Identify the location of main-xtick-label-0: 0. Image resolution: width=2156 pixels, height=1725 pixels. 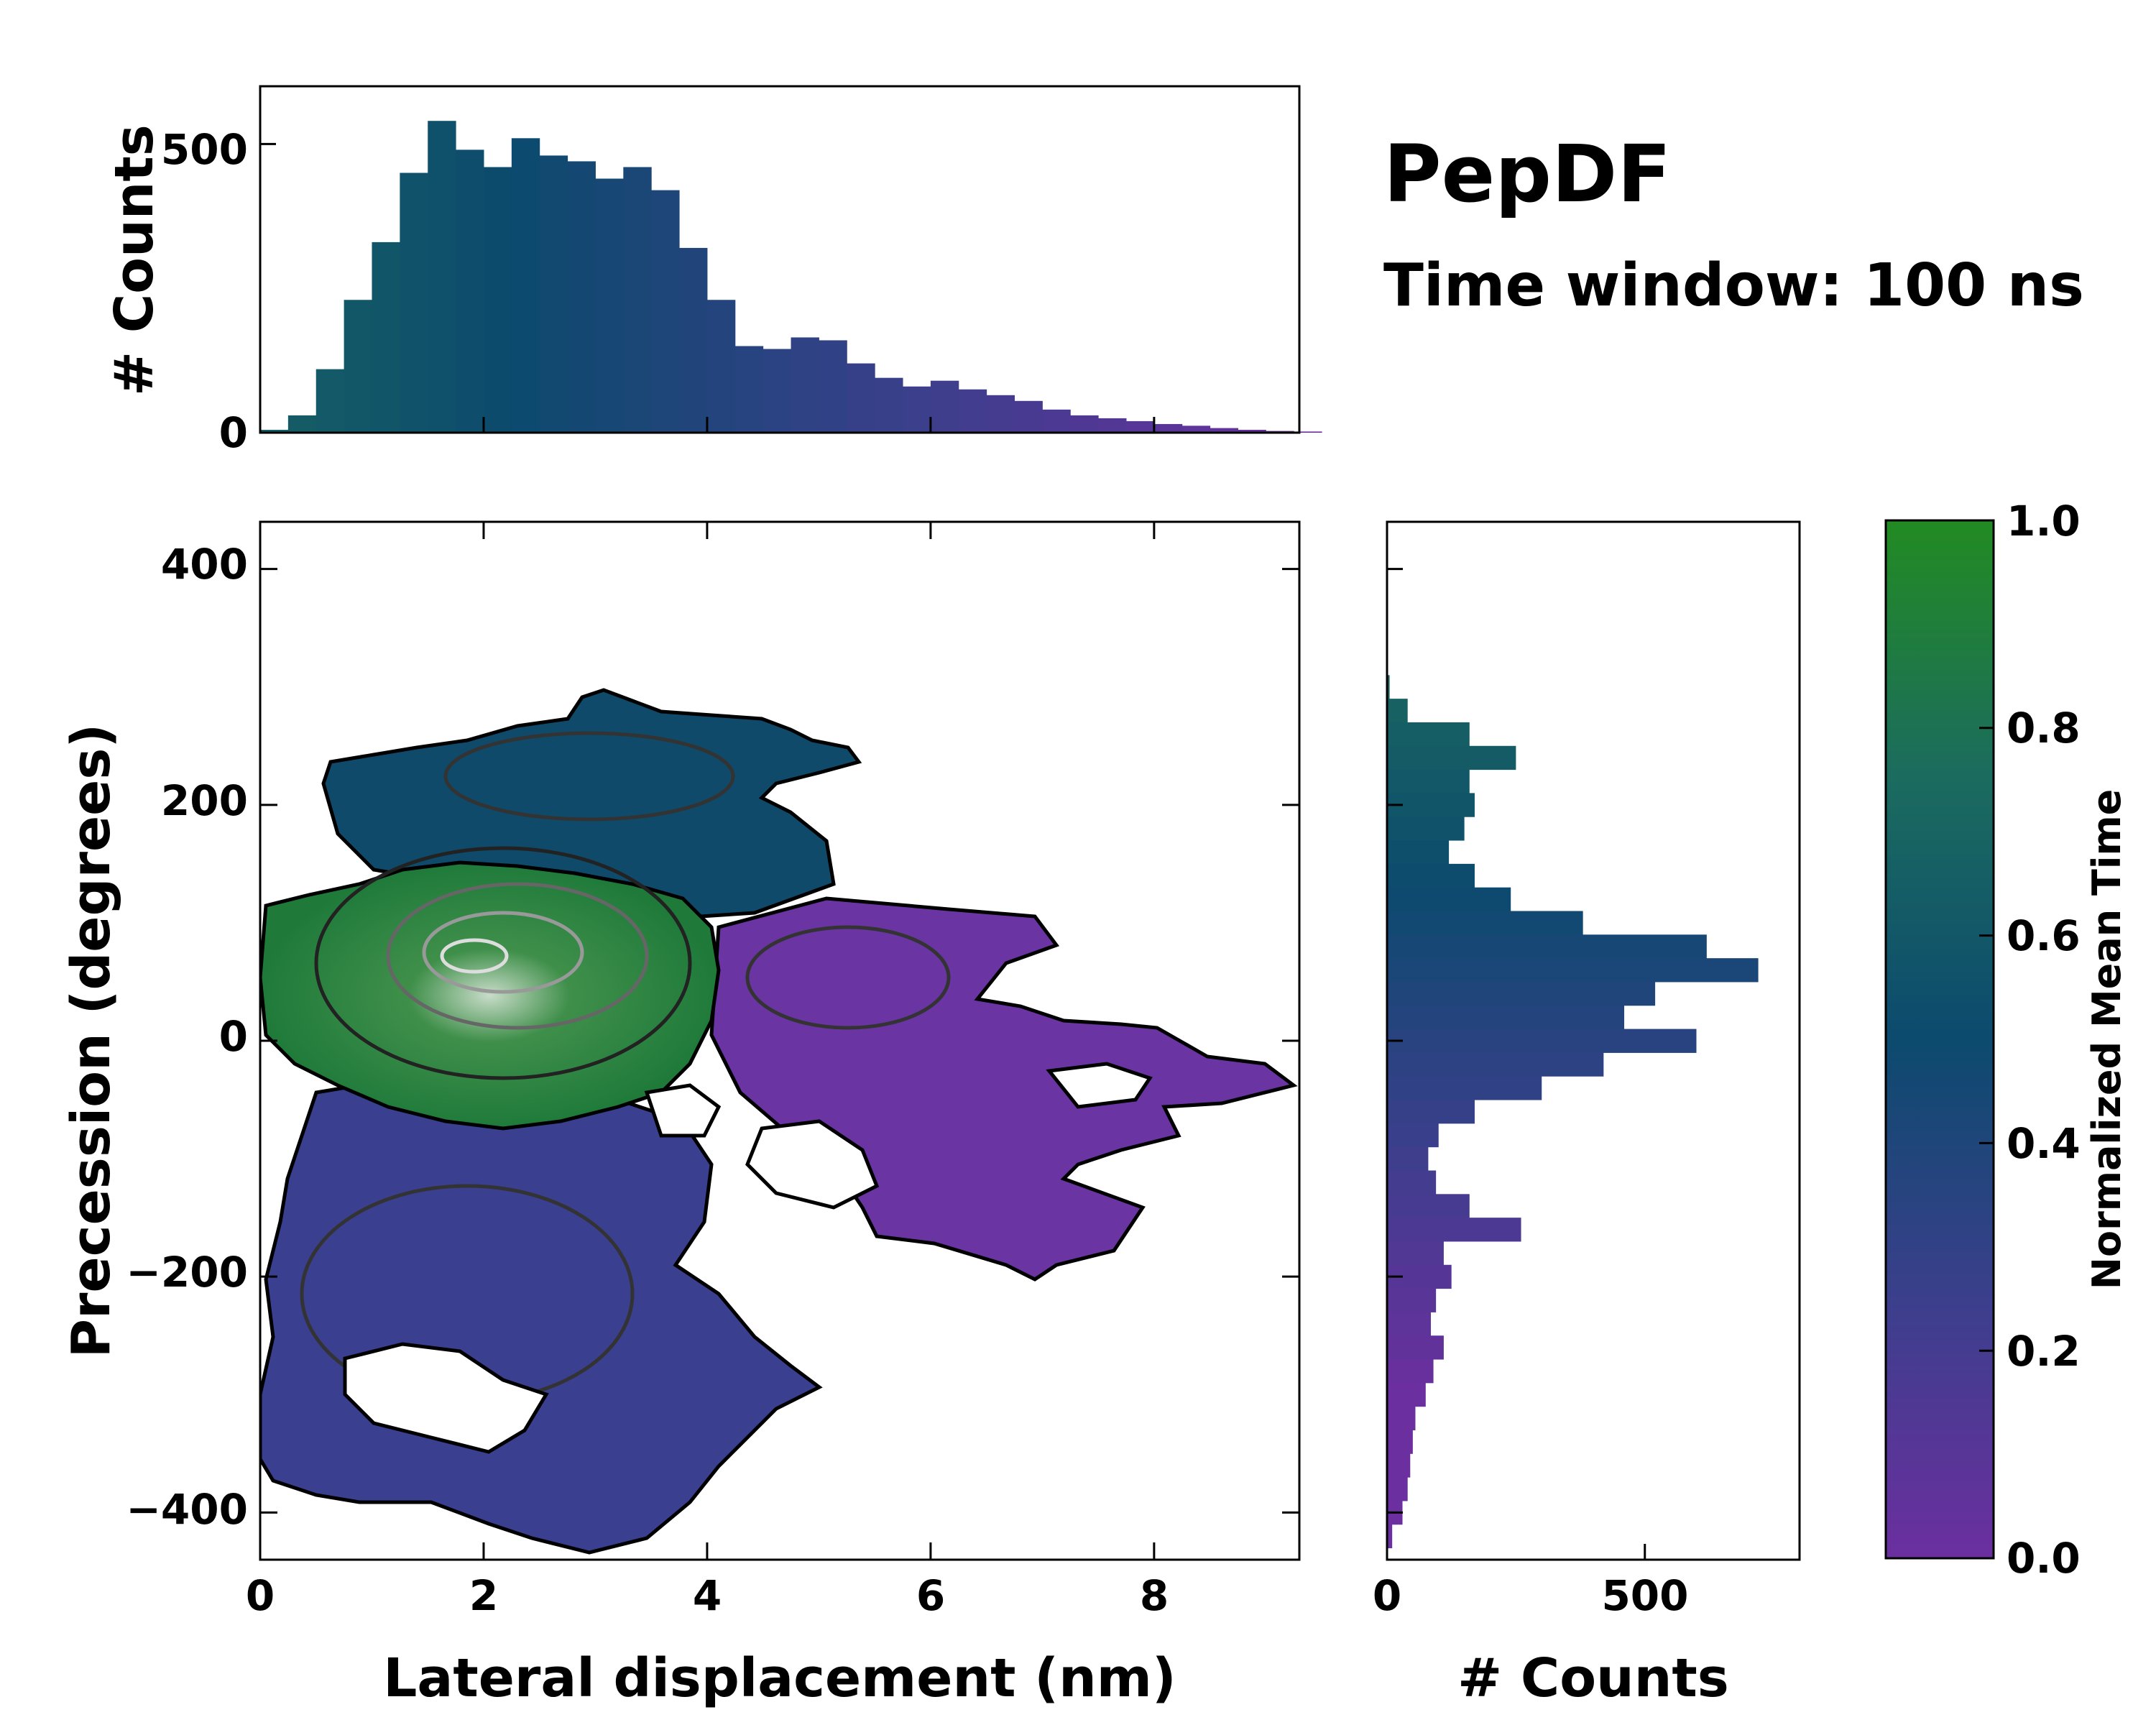
(260, 1595).